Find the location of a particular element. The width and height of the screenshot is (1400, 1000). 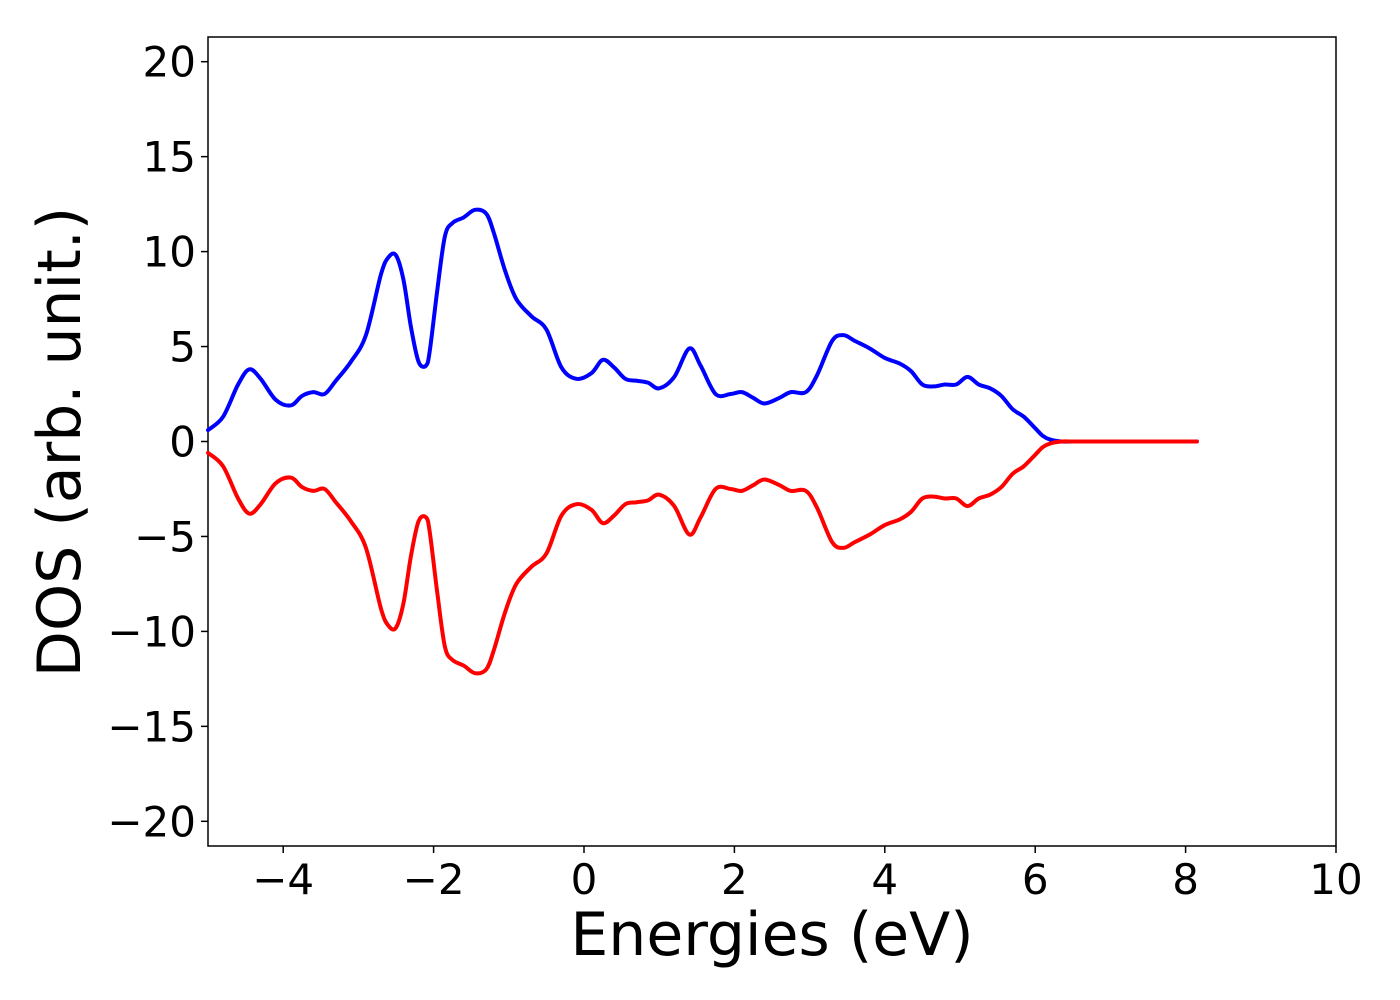

x-tick-label: 8 is located at coordinates (1185, 879).